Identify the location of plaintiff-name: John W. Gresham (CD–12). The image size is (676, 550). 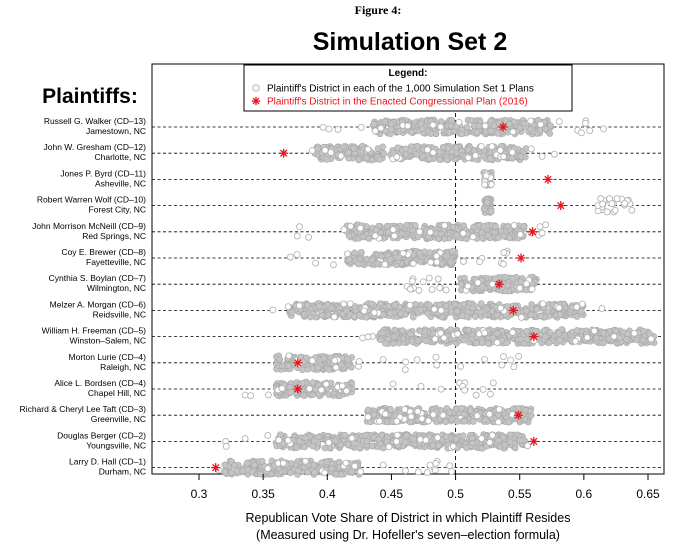
(94, 147).